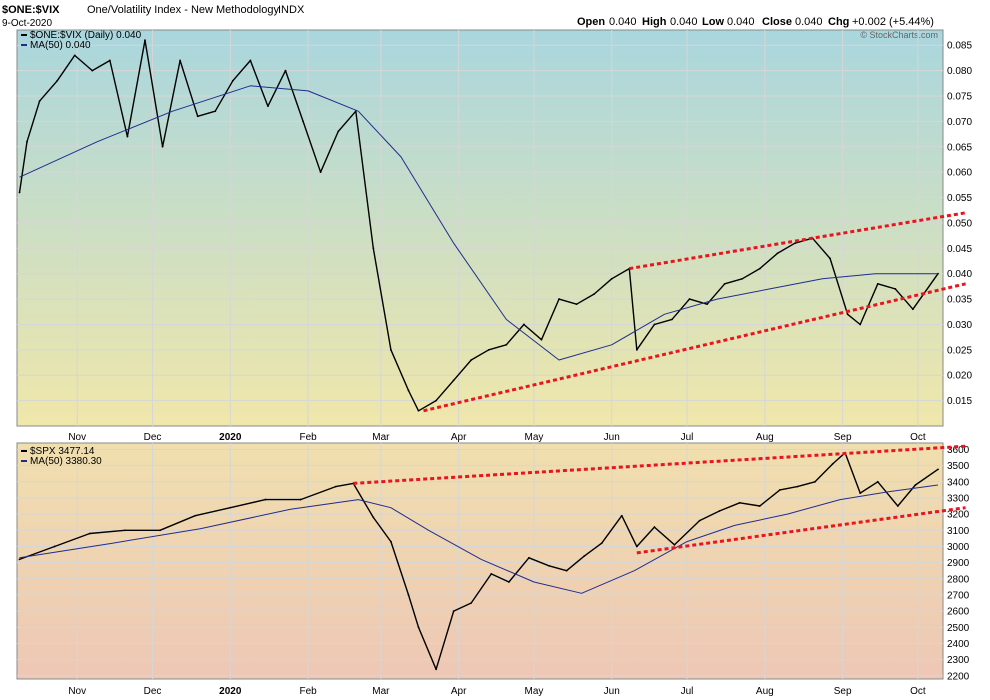 This screenshot has width=990, height=700. What do you see at coordinates (958, 498) in the screenshot?
I see `y-tick-label: 3300` at bounding box center [958, 498].